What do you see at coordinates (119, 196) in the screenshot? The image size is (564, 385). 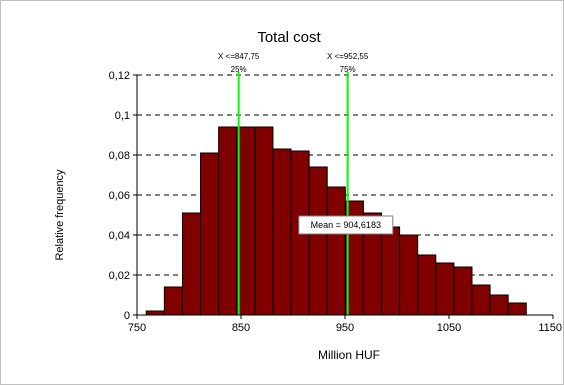 I see `y-tick-label: 0,06` at bounding box center [119, 196].